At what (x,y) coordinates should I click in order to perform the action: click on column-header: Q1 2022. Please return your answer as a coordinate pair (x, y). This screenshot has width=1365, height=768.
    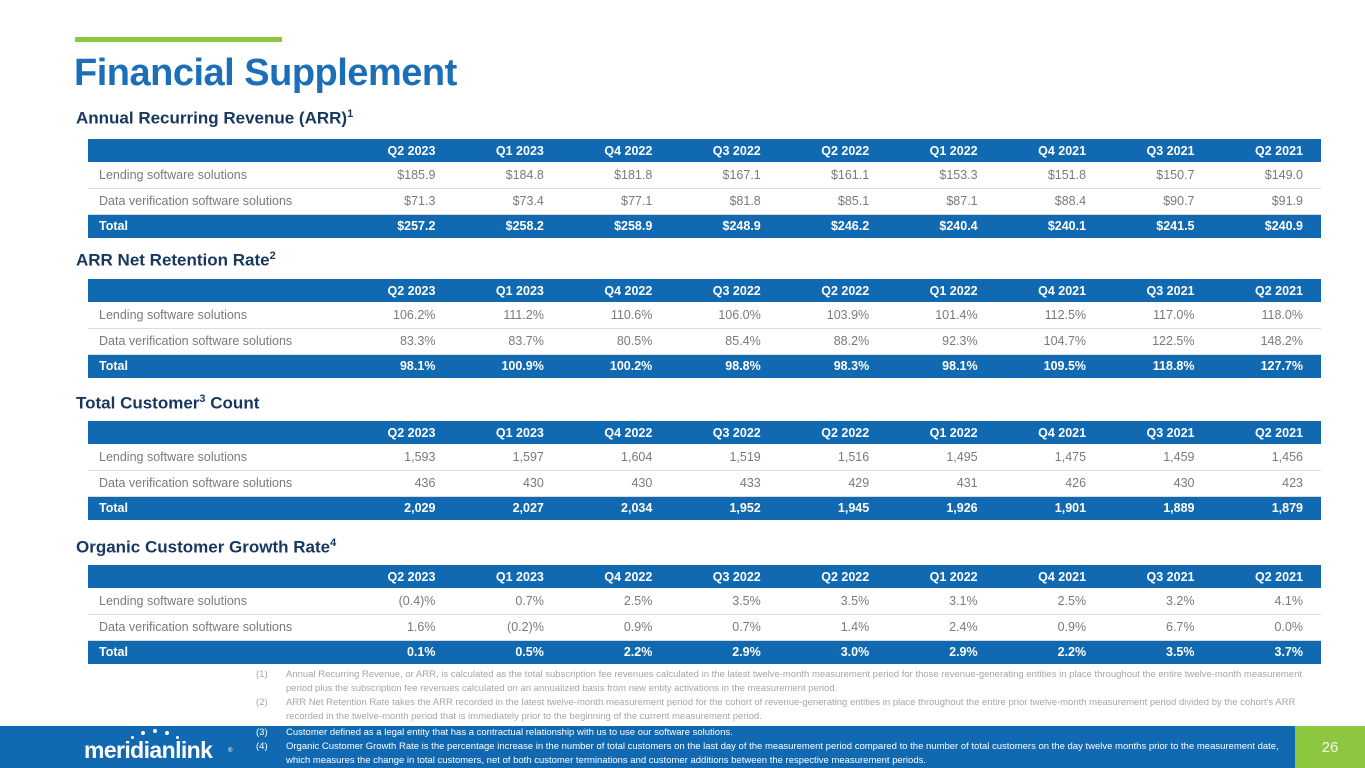
    Looking at the image, I should click on (941, 290).